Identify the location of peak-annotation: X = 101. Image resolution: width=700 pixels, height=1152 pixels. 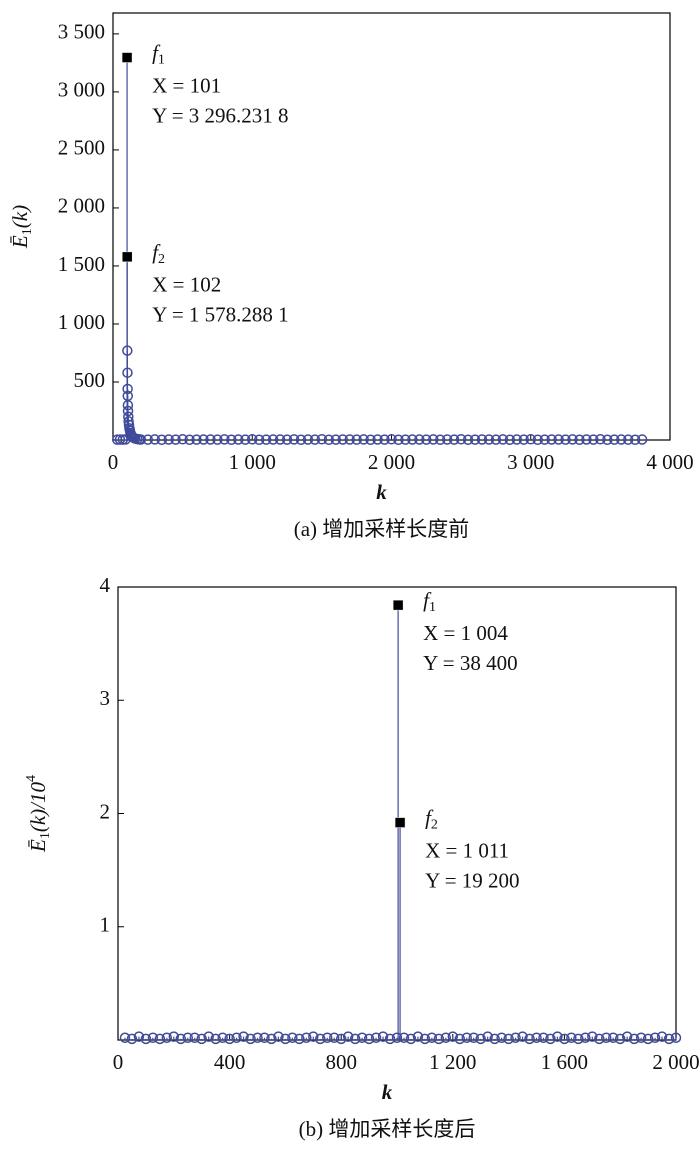
(186, 85).